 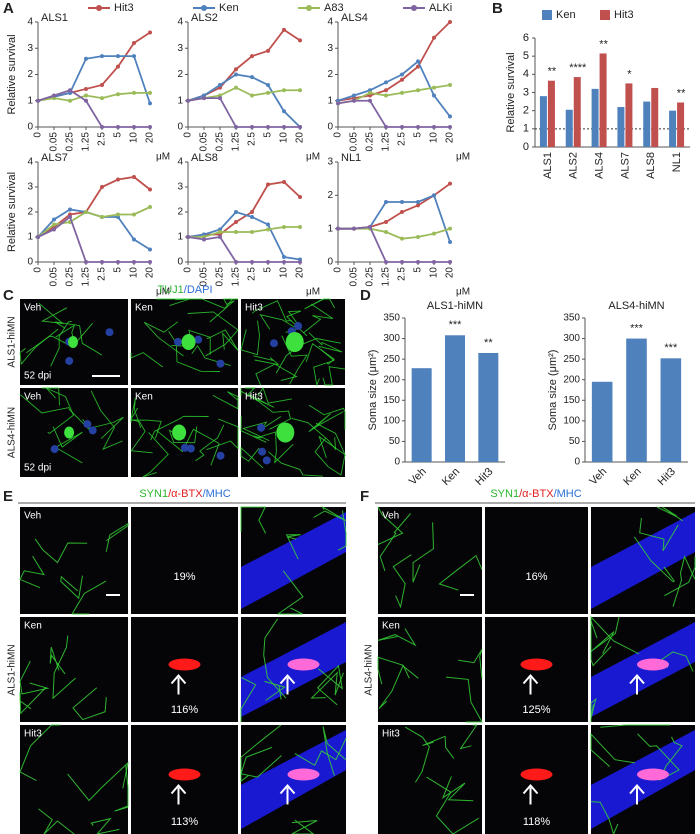 What do you see at coordinates (185, 822) in the screenshot?
I see `percent-label: 113%` at bounding box center [185, 822].